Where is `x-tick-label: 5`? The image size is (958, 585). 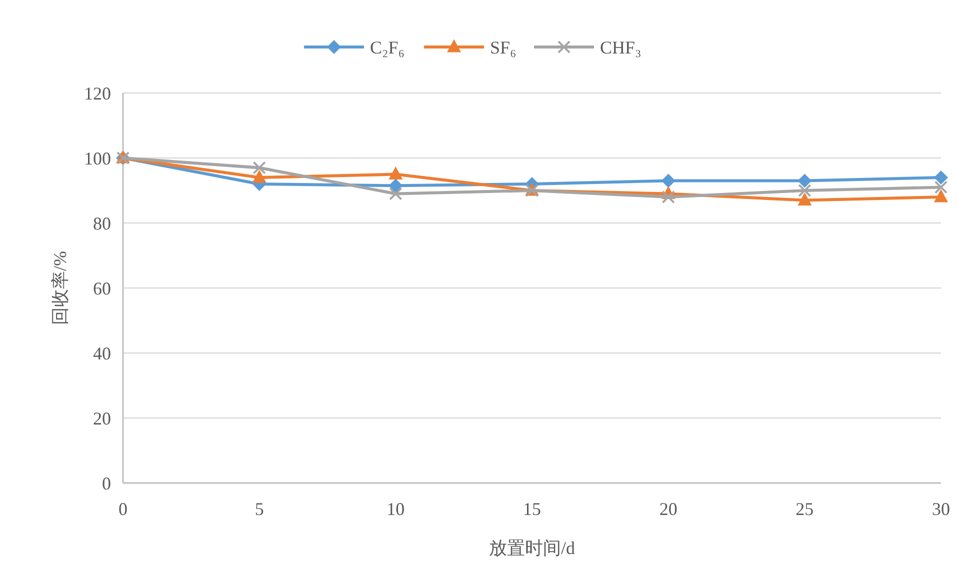
x-tick-label: 5 is located at coordinates (259, 509).